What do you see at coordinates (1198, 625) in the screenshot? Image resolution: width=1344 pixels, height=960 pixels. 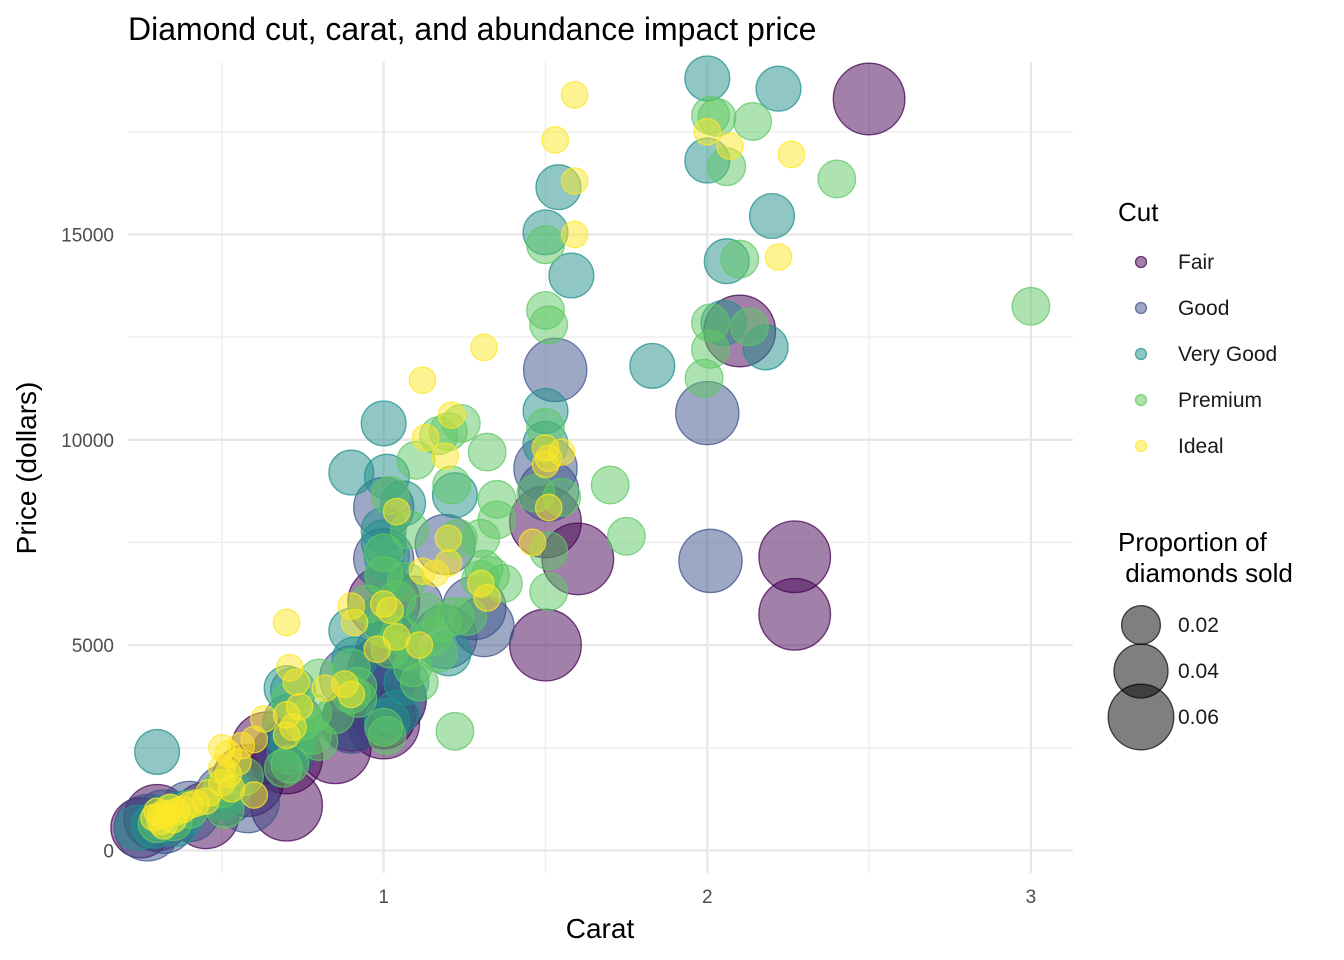 I see `size-legend-label: 0.02` at bounding box center [1198, 625].